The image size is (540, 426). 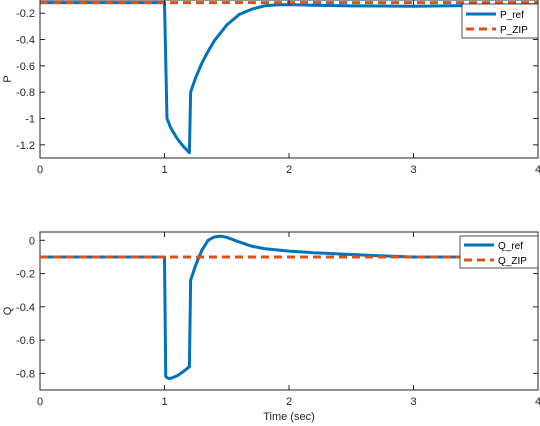 I want to click on p-x-tick-label: 3, so click(x=413, y=170).